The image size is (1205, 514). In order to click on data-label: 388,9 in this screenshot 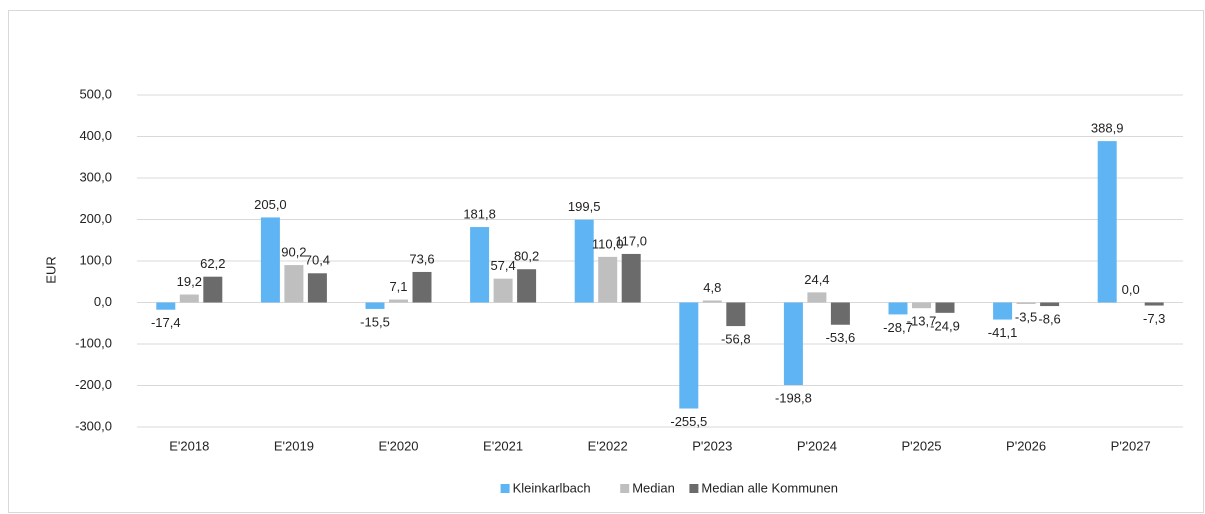, I will do `click(1107, 128)`.